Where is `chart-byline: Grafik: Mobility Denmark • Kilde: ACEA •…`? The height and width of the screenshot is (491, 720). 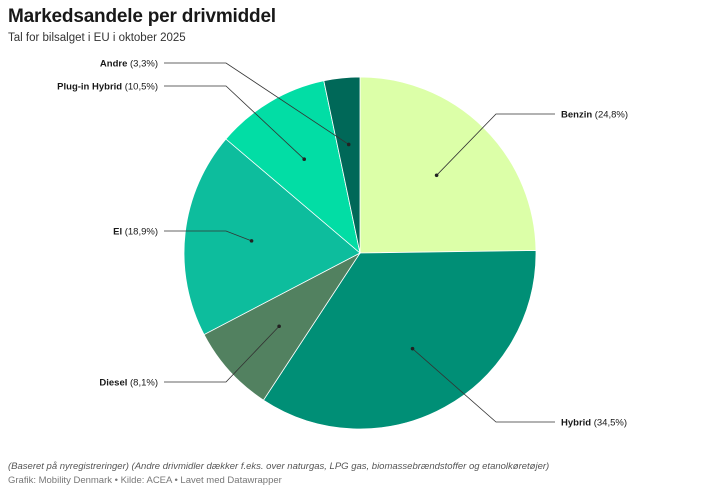 chart-byline: Grafik: Mobility Denmark • Kilde: ACEA •… is located at coordinates (145, 480).